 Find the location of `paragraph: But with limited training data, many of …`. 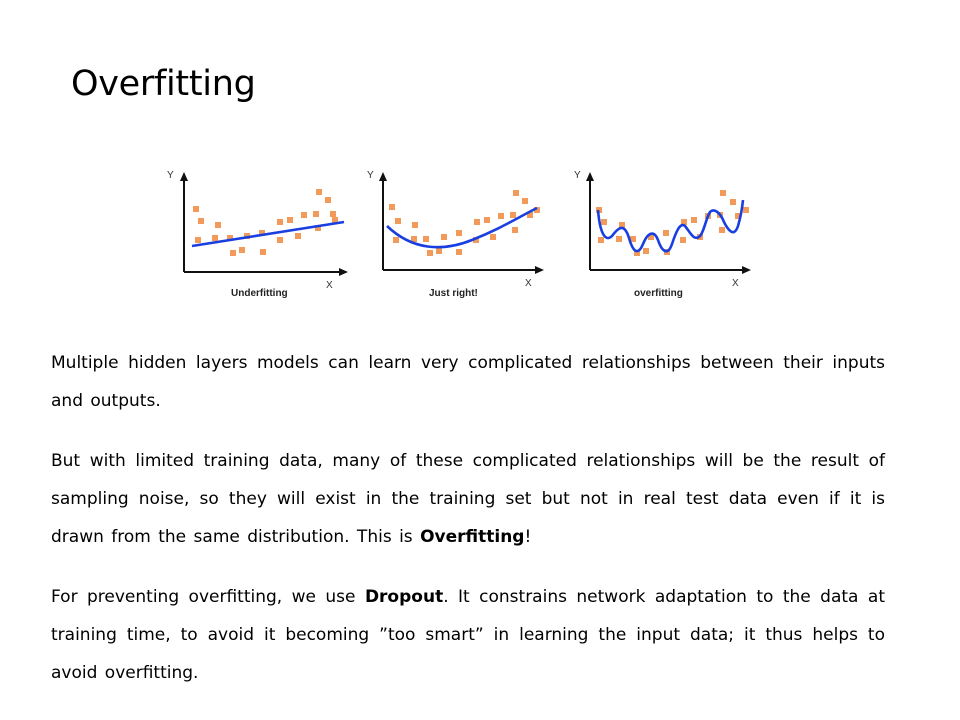

paragraph: But with limited training data, many of … is located at coordinates (468, 499).